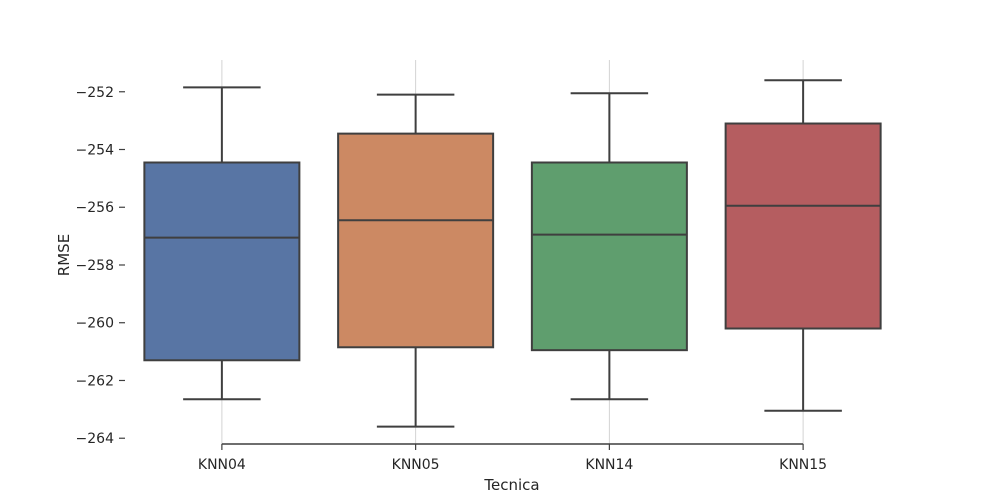 This screenshot has height=500, width=1000. Describe the element at coordinates (803, 465) in the screenshot. I see `x-tick-label-knn15: KNN15` at that location.